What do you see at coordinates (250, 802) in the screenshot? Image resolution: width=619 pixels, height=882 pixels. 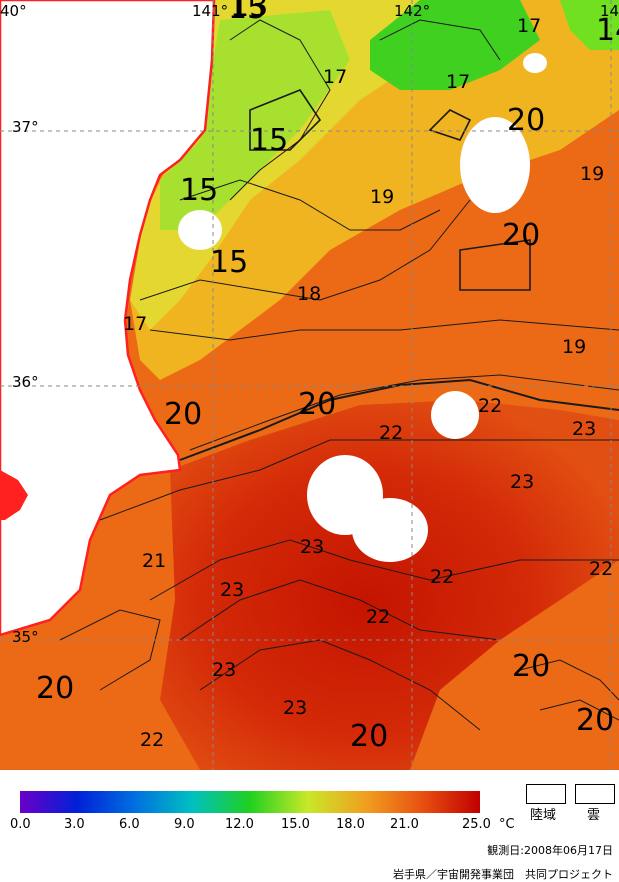 I see `temperature-color-bar` at bounding box center [250, 802].